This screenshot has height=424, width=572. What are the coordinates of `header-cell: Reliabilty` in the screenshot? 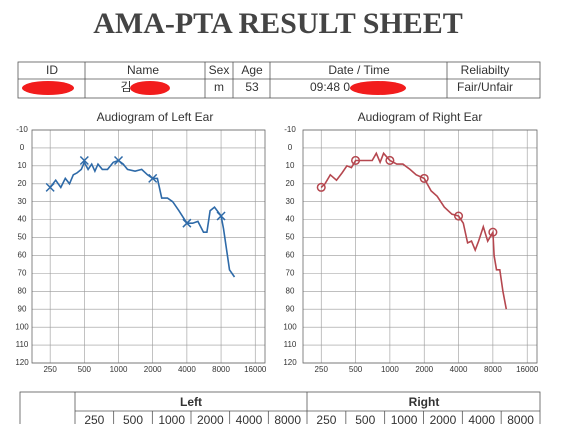 It's located at (485, 70).